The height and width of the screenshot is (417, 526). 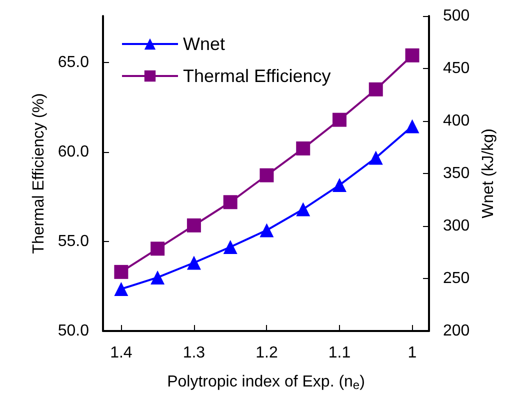 What do you see at coordinates (74, 152) in the screenshot?
I see `y-tick-label: 60.0` at bounding box center [74, 152].